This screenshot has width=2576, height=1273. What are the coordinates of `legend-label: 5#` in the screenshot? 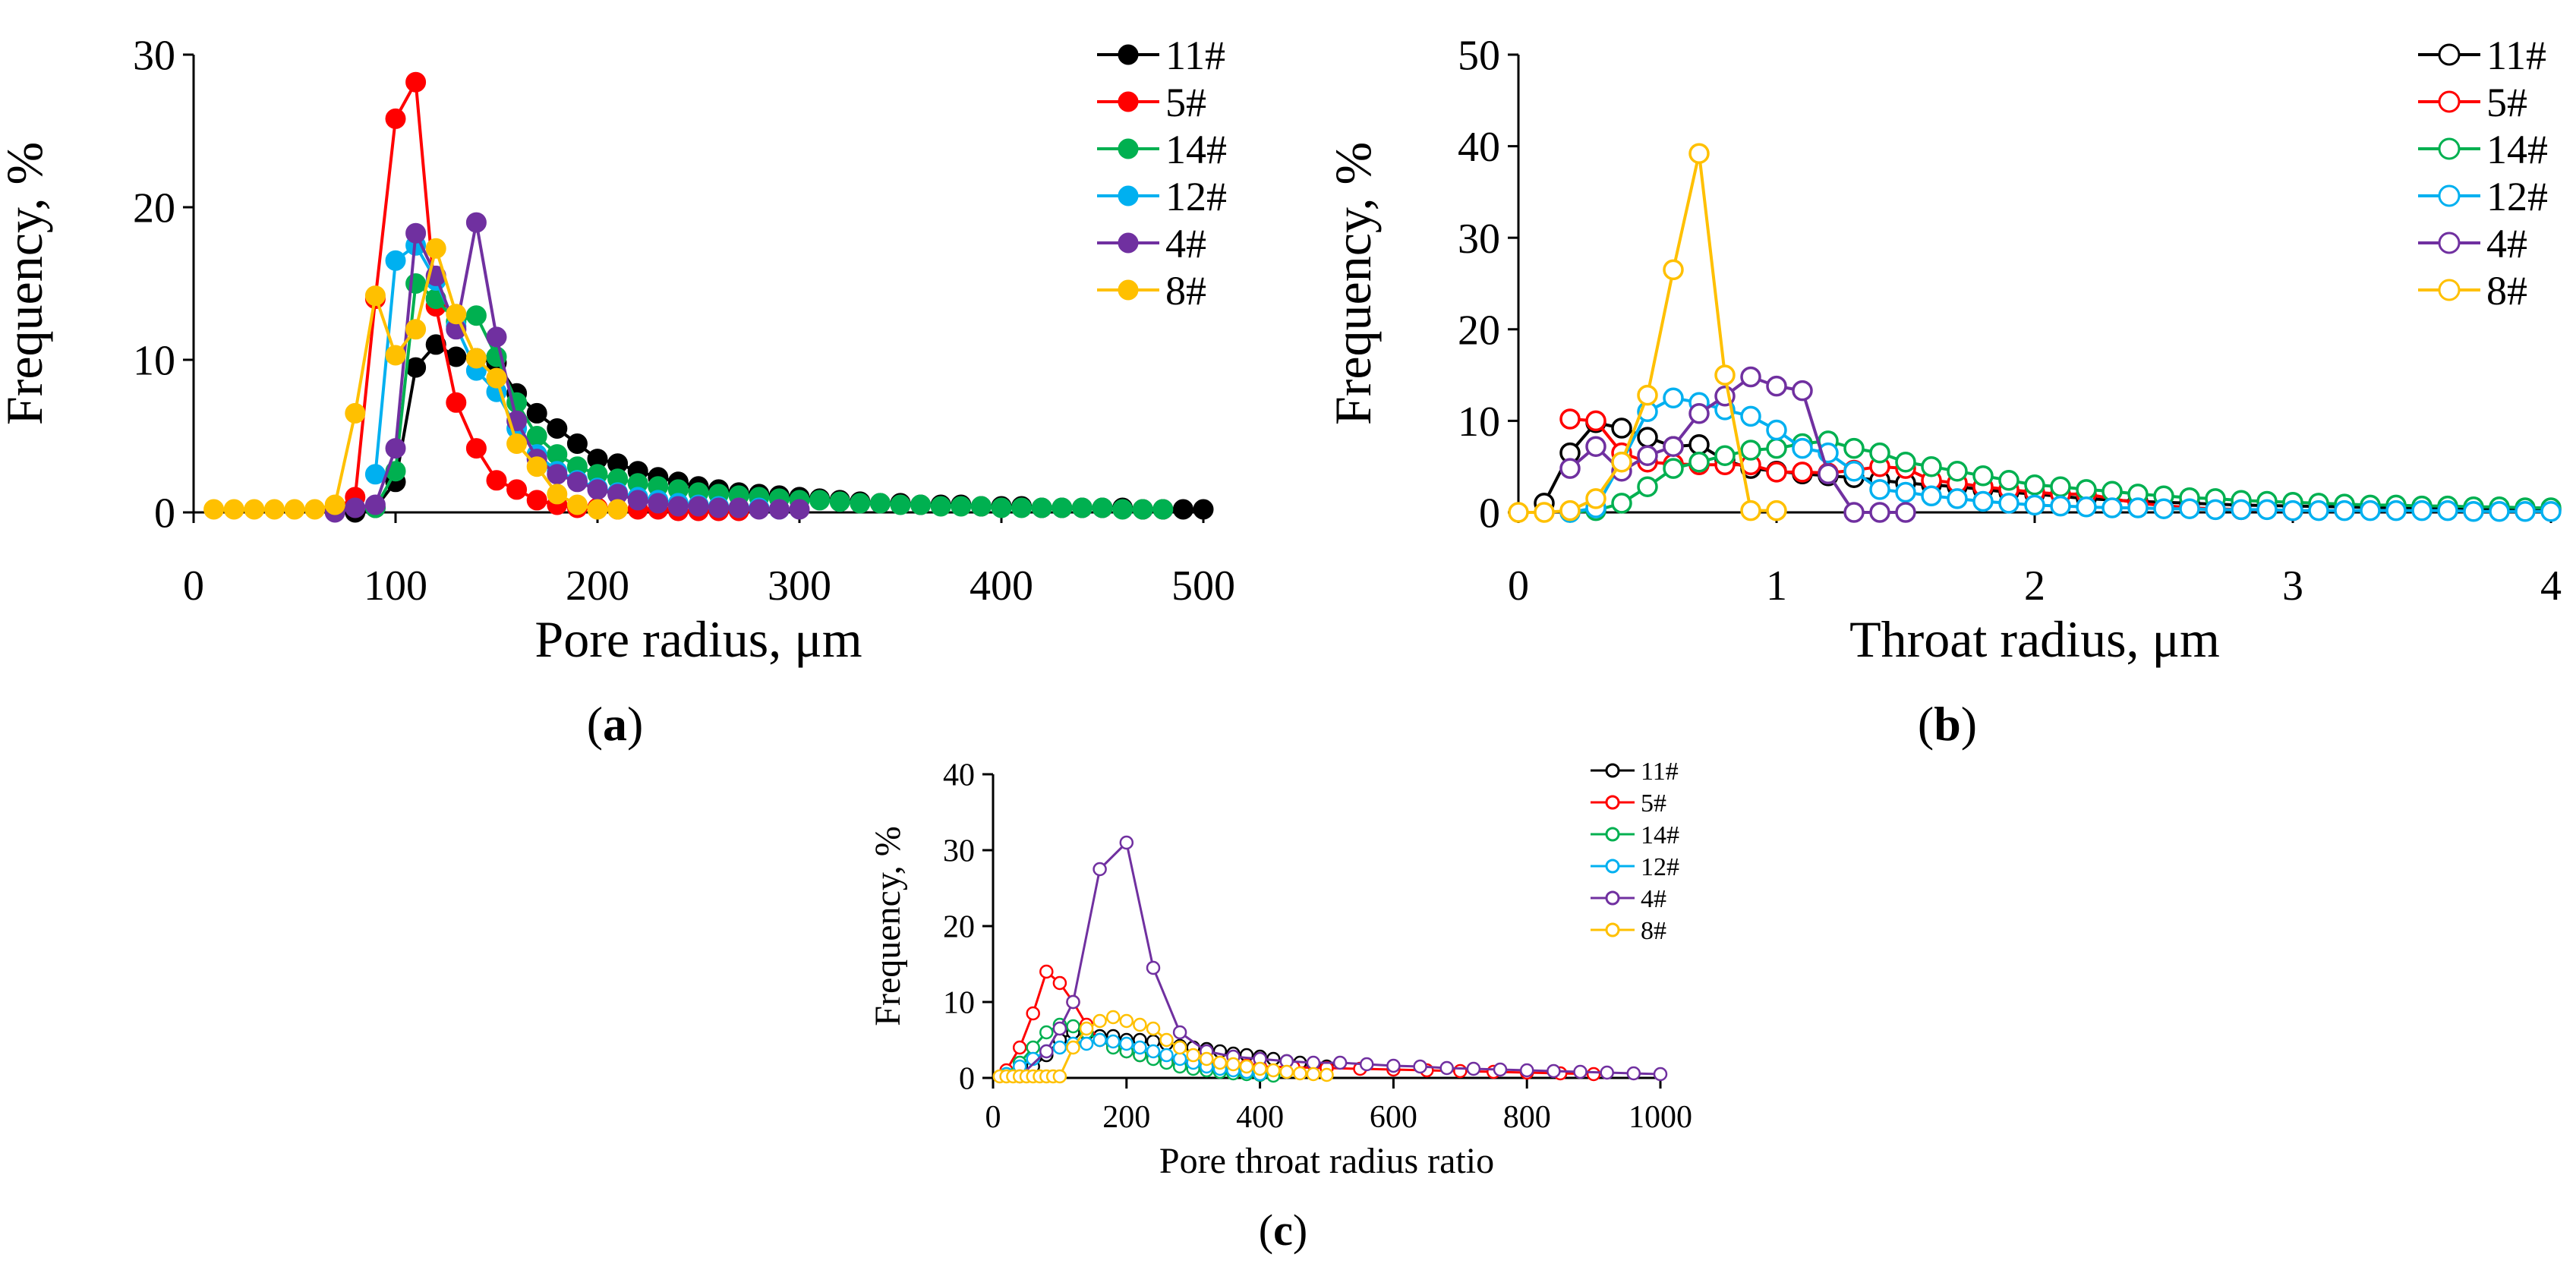 It's located at (1653, 803).